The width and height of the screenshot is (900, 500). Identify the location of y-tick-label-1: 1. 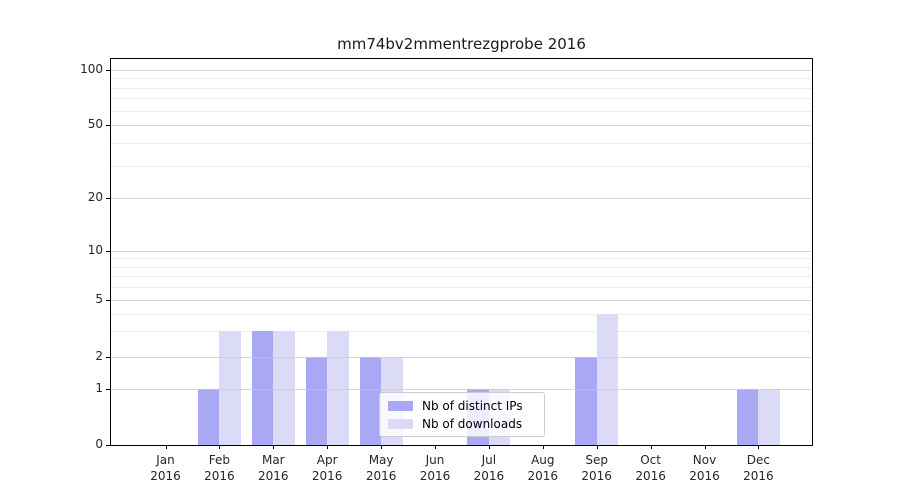
(99, 387).